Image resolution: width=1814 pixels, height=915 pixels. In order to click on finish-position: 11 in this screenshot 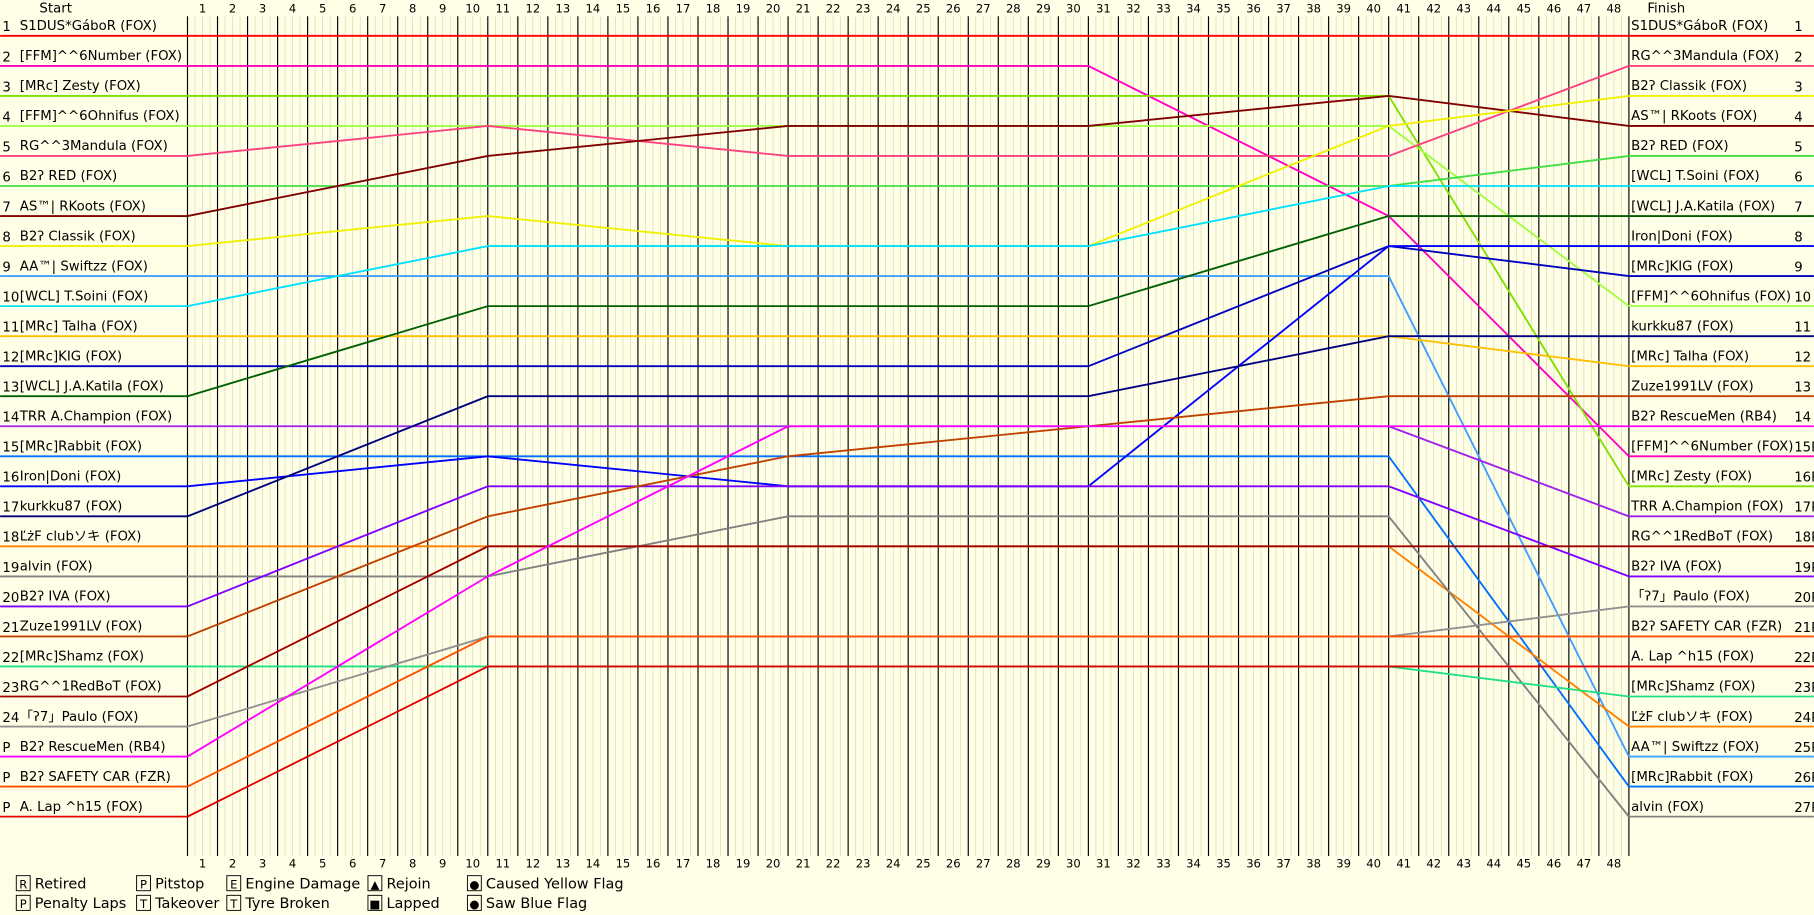, I will do `click(1802, 328)`.